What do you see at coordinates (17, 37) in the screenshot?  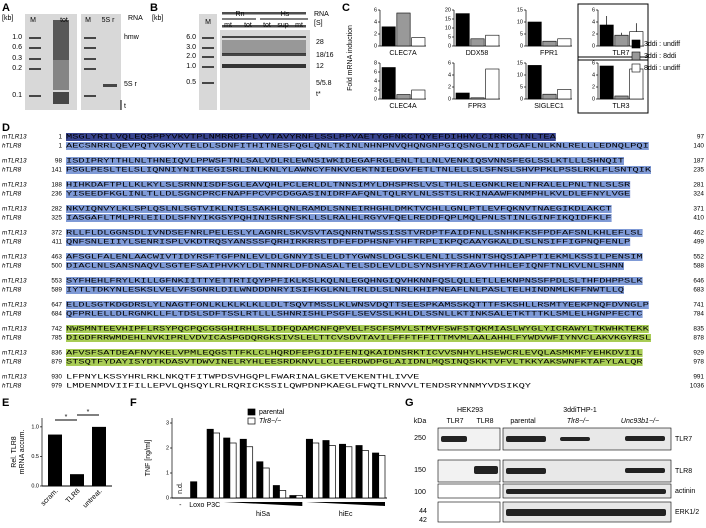 I see `label: 1.0` at bounding box center [17, 37].